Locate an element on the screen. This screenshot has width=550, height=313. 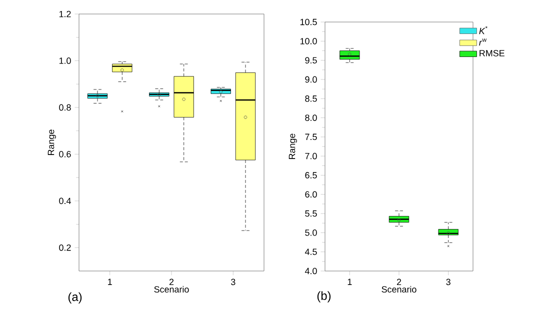
y-tick-label: 0.4 is located at coordinates (65, 201).